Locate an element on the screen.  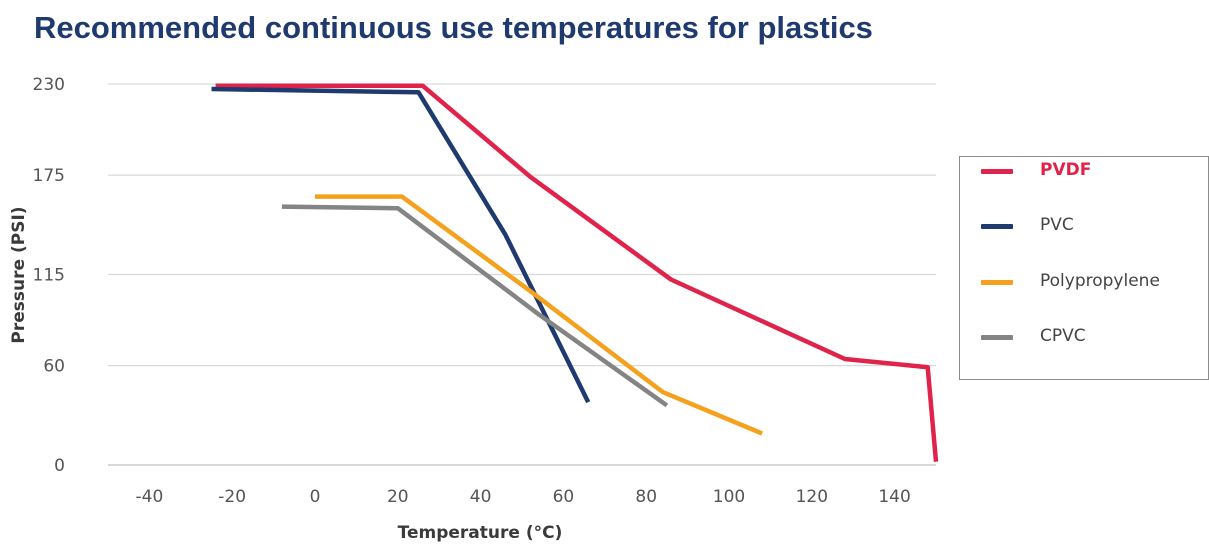
legend-item-cpvc: CPVC is located at coordinates (1084, 337).